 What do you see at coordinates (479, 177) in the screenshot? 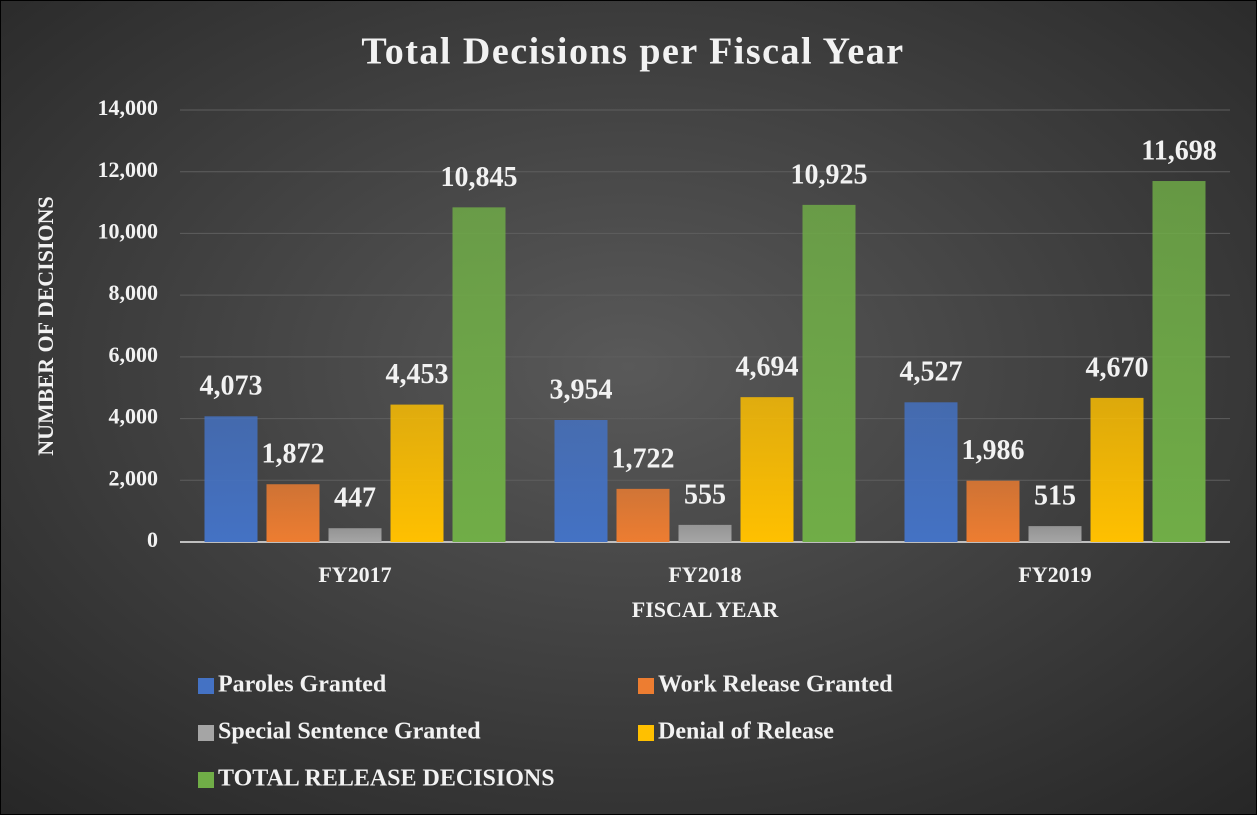
I see `data-label: 10,845` at bounding box center [479, 177].